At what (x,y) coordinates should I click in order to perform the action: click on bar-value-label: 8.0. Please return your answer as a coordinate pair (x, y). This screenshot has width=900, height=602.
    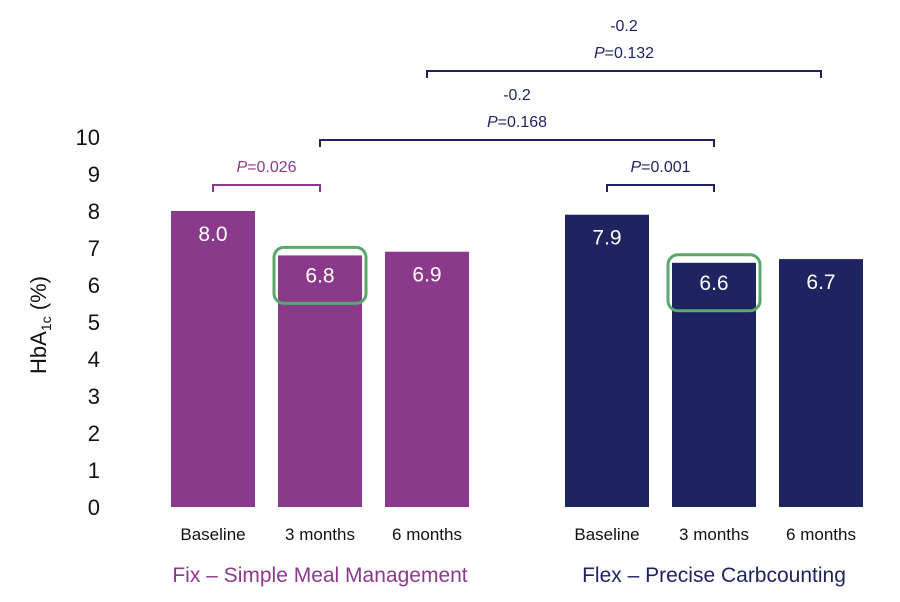
    Looking at the image, I should click on (212, 234).